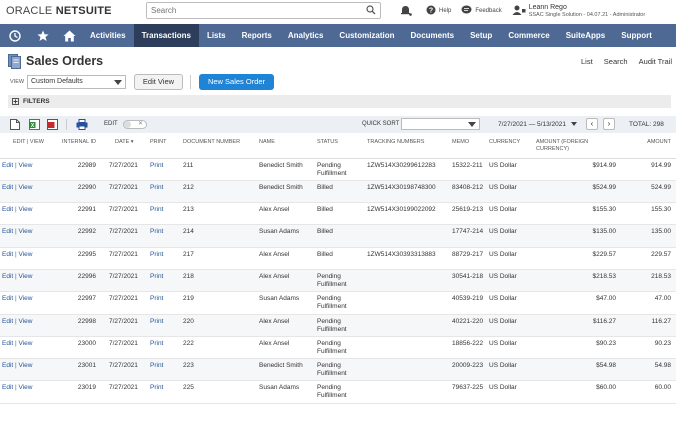 The width and height of the screenshot is (676, 433). What do you see at coordinates (108, 35) in the screenshot?
I see `nav-activities: Activities` at bounding box center [108, 35].